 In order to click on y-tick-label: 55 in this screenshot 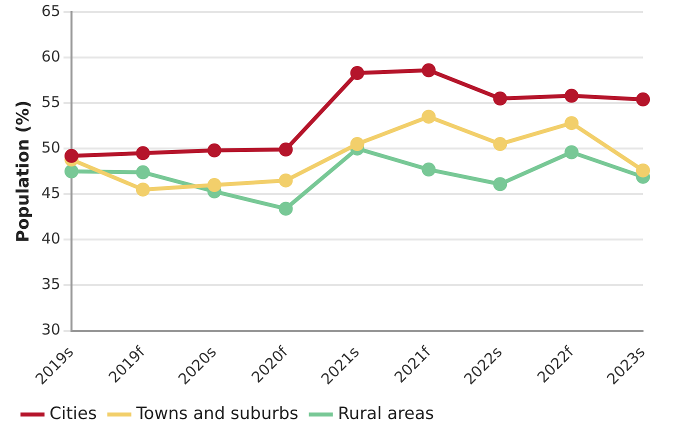, I will do `click(50, 101)`.